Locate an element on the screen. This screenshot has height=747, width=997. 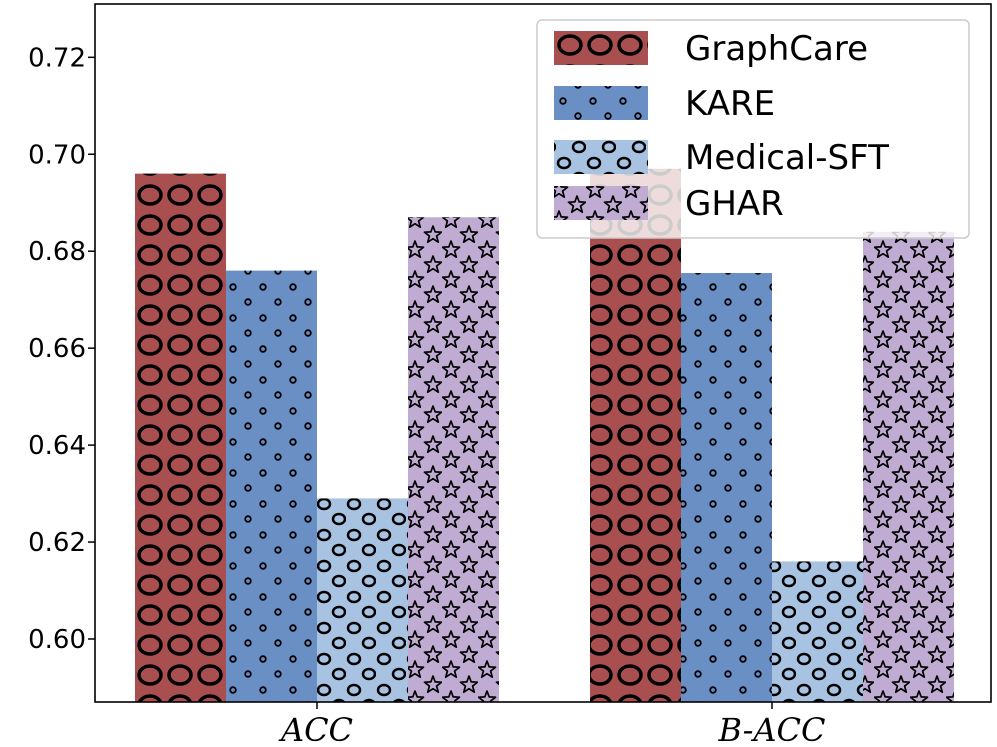
x-category-label: ACC is located at coordinates (315, 729).